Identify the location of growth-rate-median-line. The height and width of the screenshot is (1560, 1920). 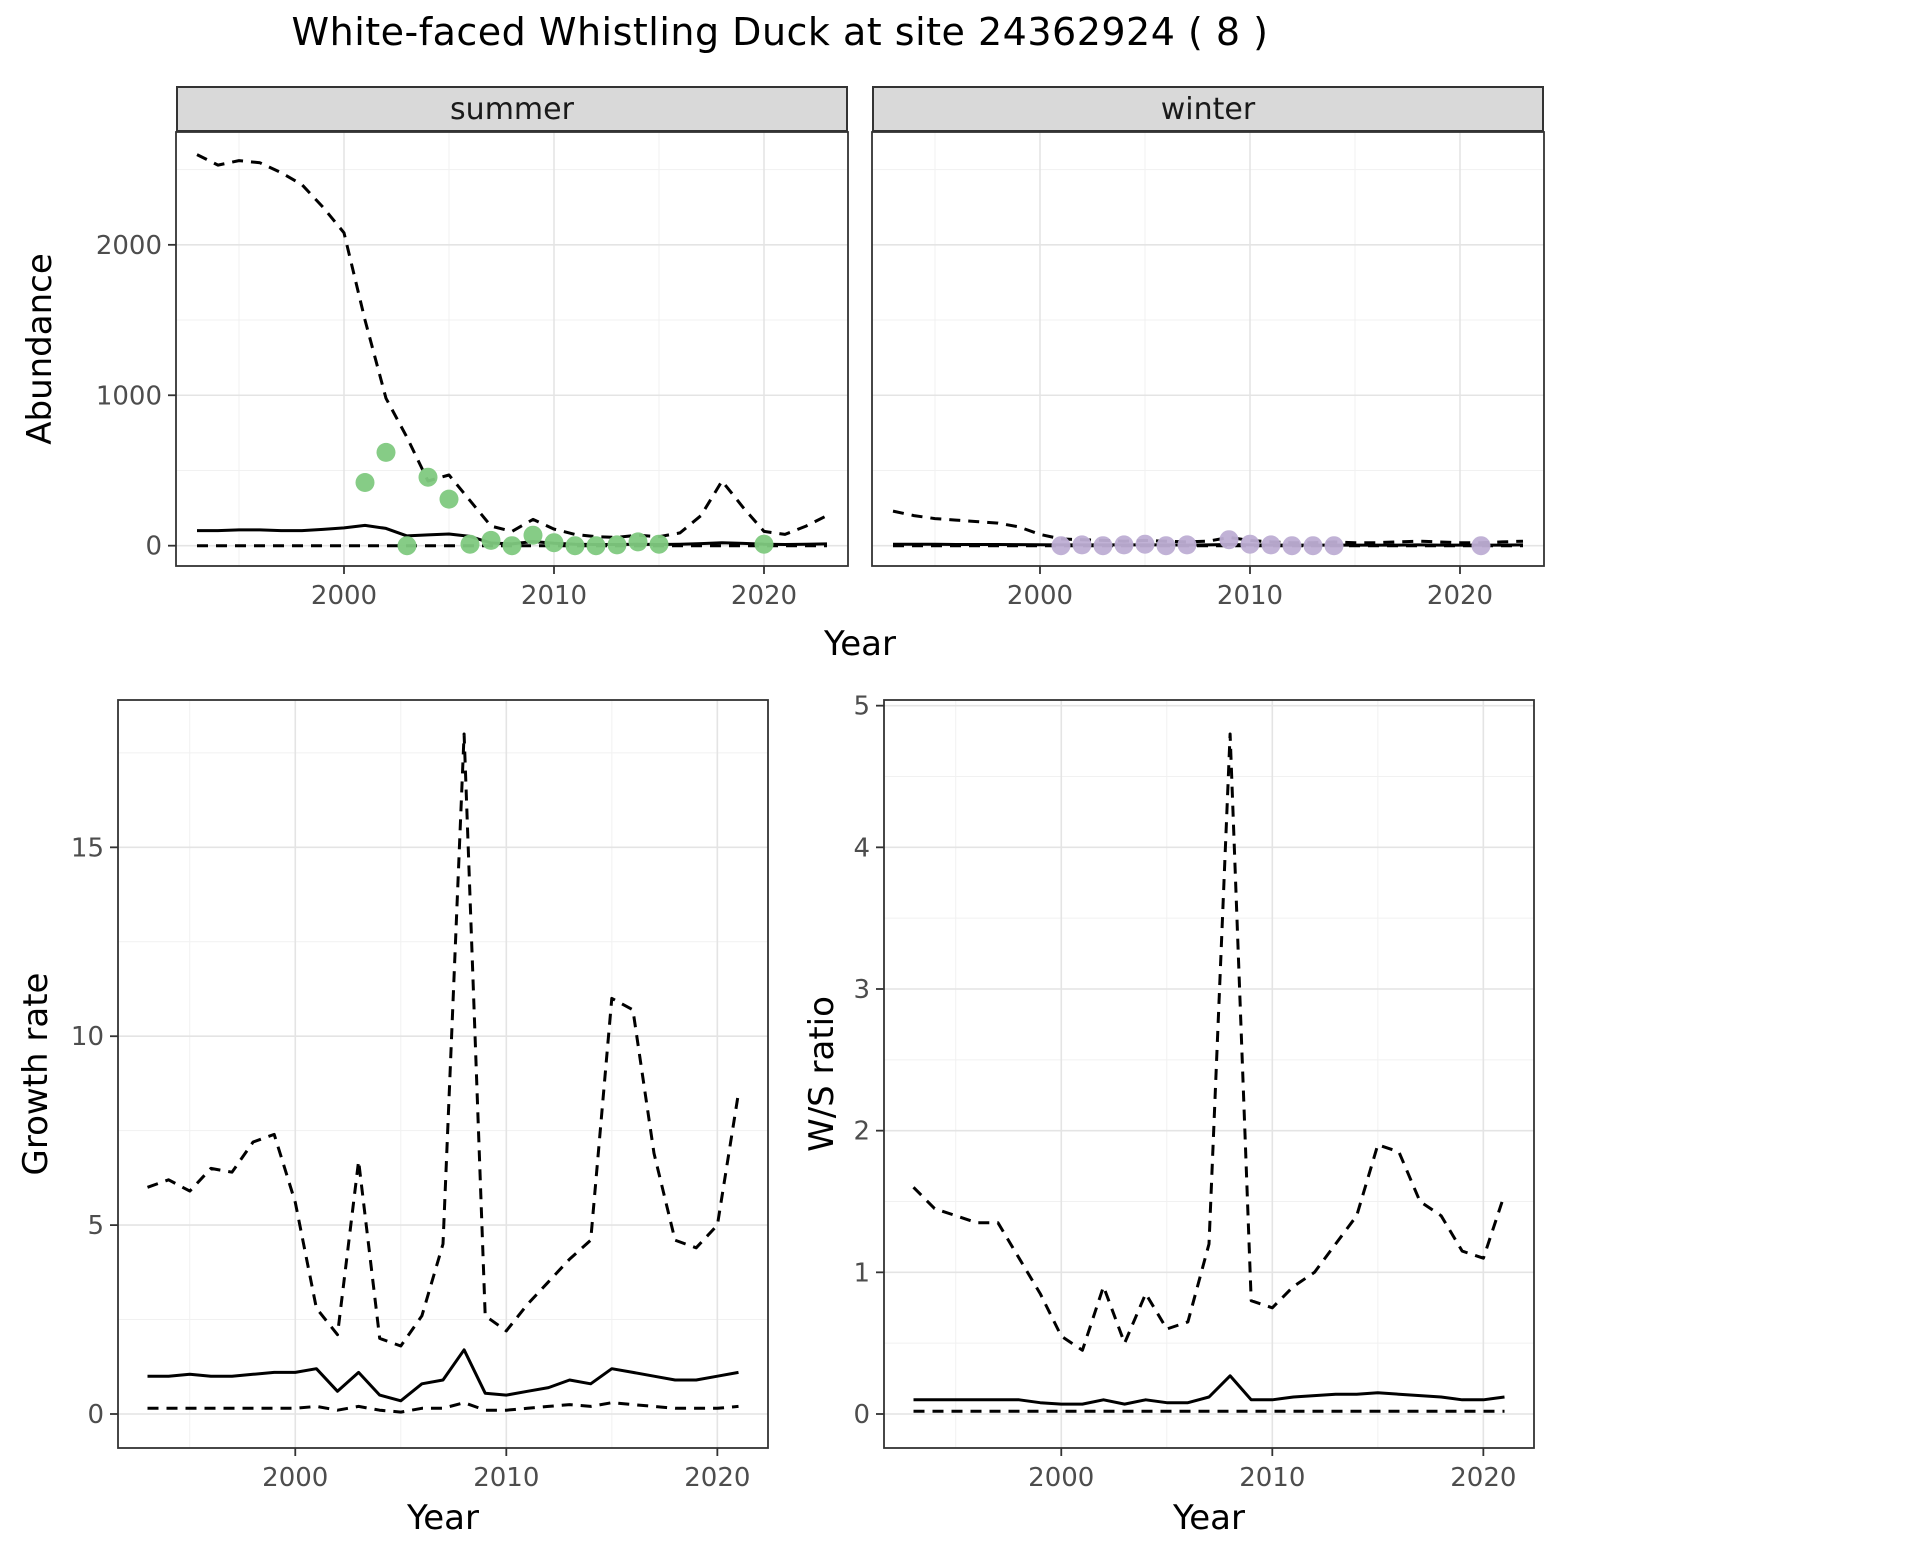
(443, 1375).